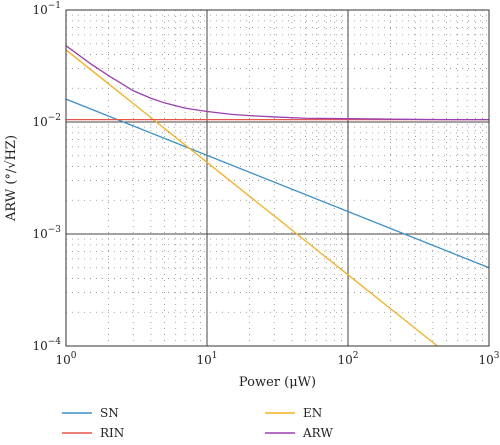 The height and width of the screenshot is (445, 500). What do you see at coordinates (197, 423) in the screenshot?
I see `legend: SN EN RIN ARW` at bounding box center [197, 423].